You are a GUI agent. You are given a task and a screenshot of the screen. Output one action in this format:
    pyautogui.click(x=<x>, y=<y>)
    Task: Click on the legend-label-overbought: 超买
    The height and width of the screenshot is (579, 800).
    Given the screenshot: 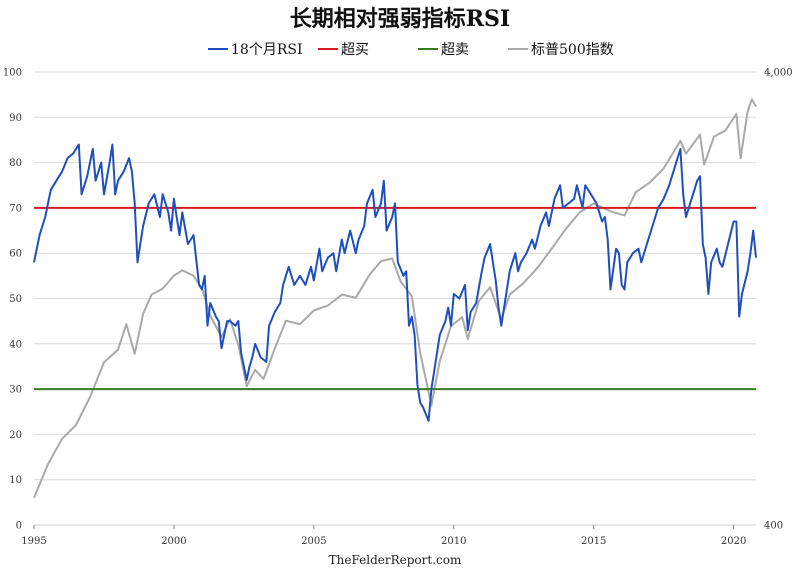 What is the action you would take?
    pyautogui.click(x=355, y=50)
    